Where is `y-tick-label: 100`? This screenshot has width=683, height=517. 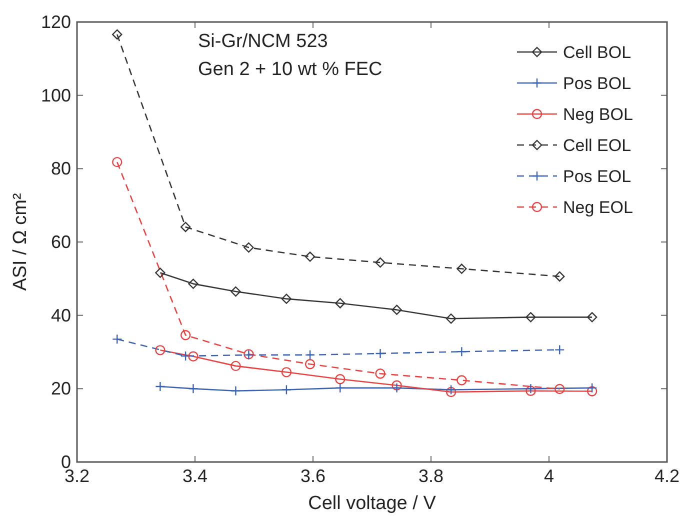
y-tick-label: 100 is located at coordinates (55, 95).